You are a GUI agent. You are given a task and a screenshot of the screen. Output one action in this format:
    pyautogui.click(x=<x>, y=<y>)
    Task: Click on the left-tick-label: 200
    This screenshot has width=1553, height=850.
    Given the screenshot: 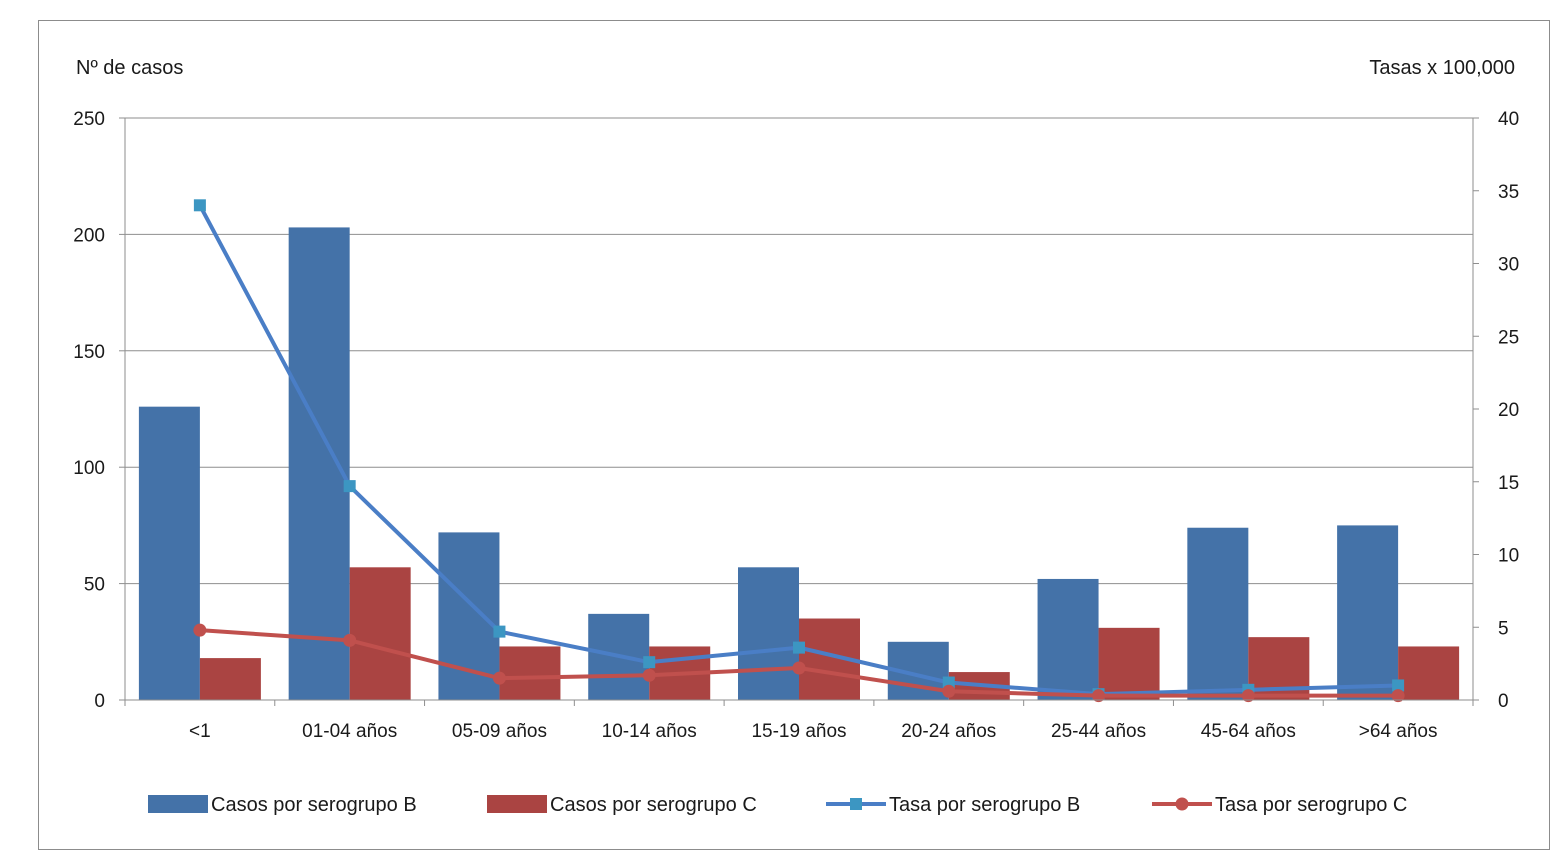 What is the action you would take?
    pyautogui.click(x=89, y=235)
    